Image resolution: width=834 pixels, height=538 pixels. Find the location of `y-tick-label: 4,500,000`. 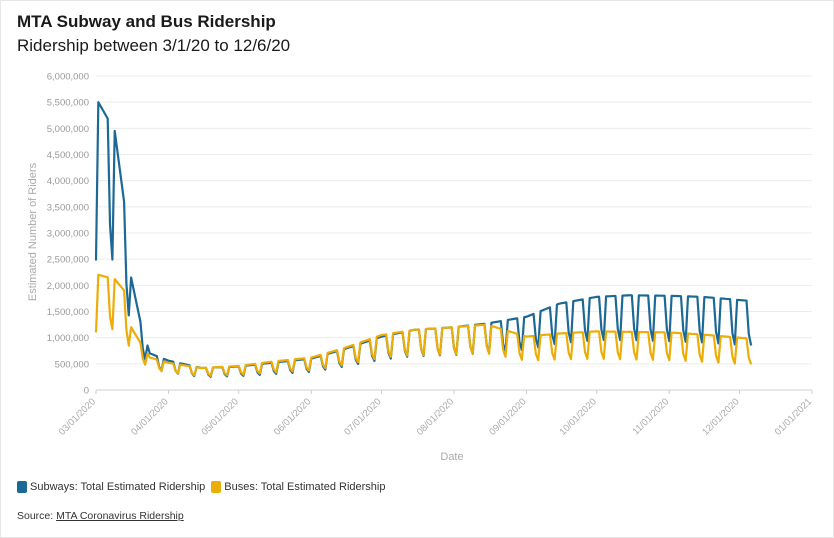

y-tick-label: 4,500,000 is located at coordinates (68, 155).